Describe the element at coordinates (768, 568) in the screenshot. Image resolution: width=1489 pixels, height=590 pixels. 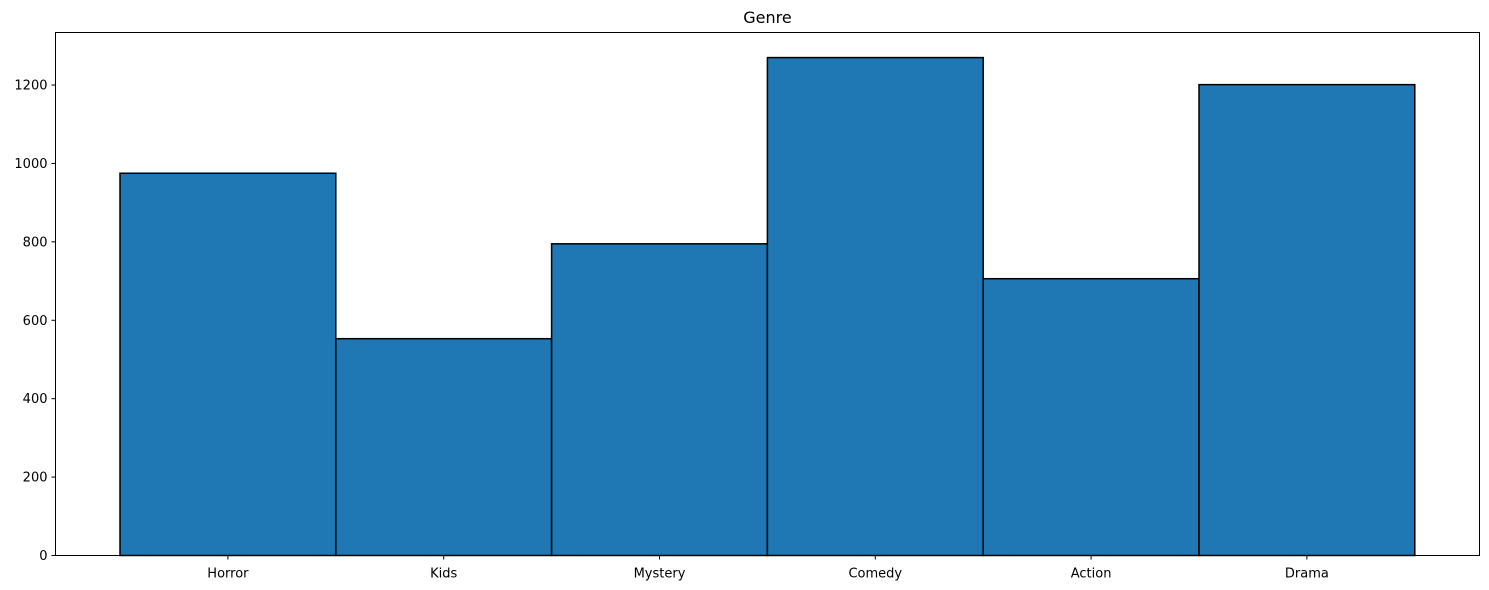
I see `x-axis: Horror Kids Mystery Comedy Action Drama` at that location.